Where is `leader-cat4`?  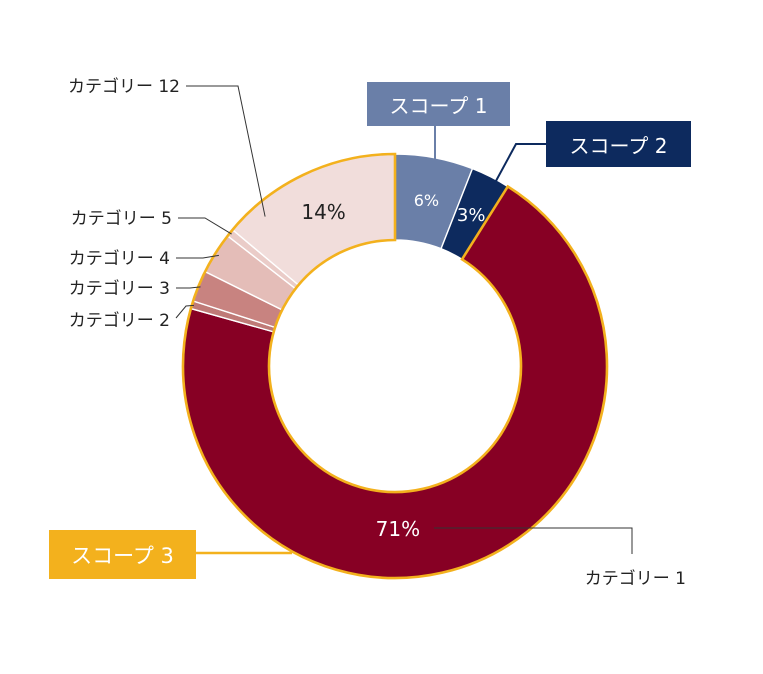
leader-cat4 is located at coordinates (197, 256).